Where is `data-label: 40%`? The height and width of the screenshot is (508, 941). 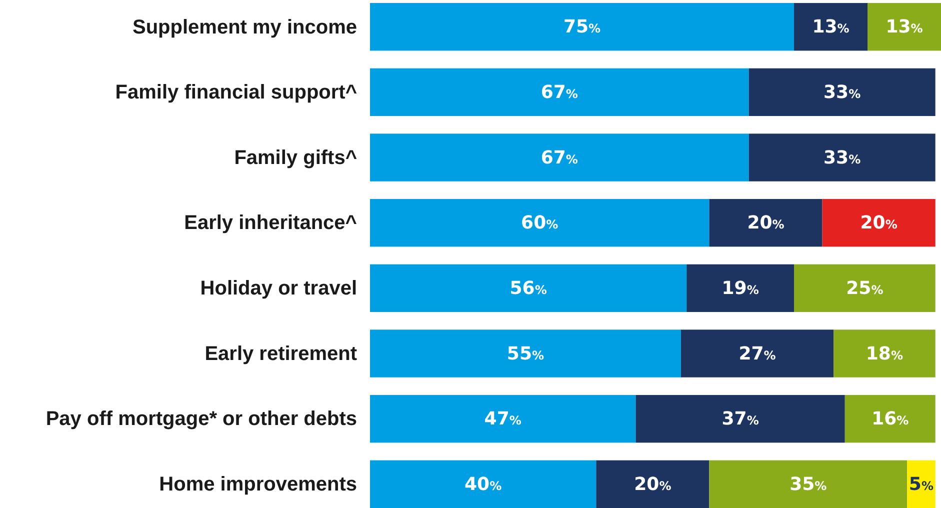 data-label: 40% is located at coordinates (483, 484).